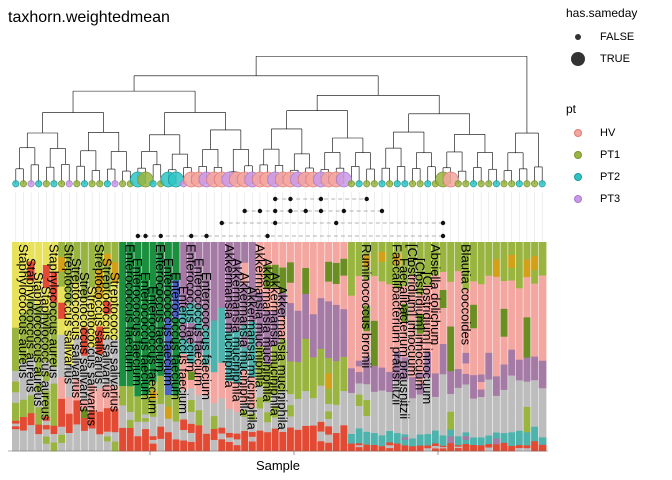 The height and width of the screenshot is (480, 672). Describe the element at coordinates (366, 306) in the screenshot. I see `taxon-label: Ruminococcus bromii` at that location.